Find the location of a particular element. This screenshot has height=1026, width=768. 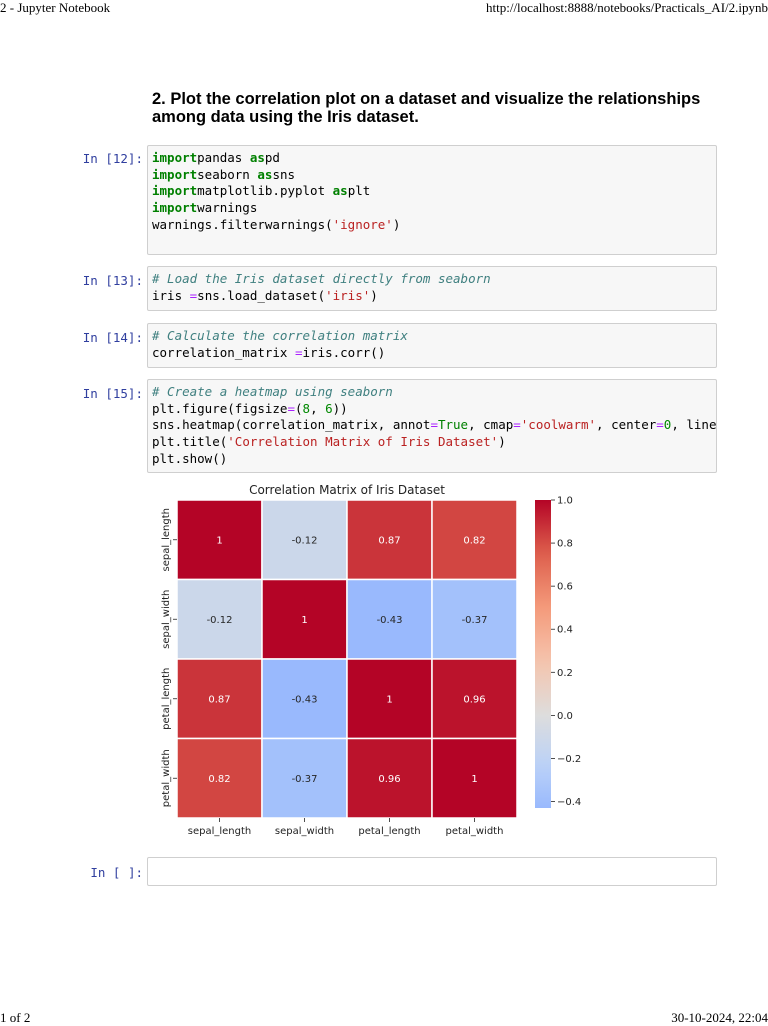

cell-prompt: In [12]: is located at coordinates (112, 158).